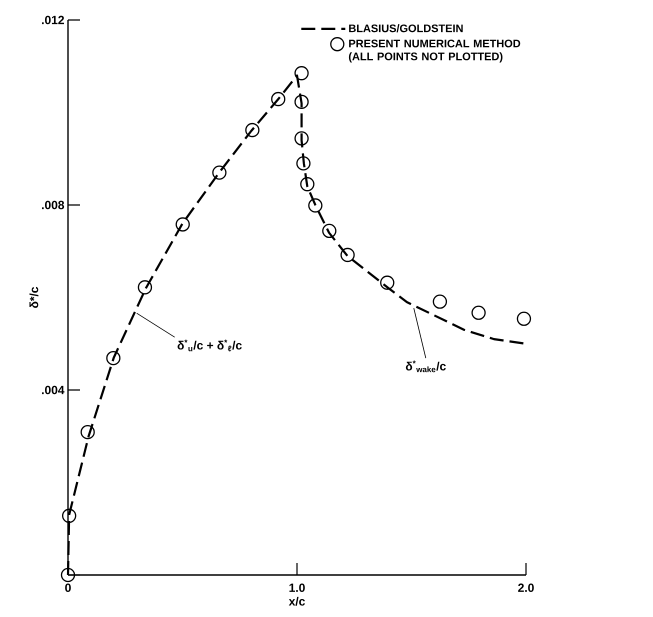 This screenshot has width=653, height=617. Describe the element at coordinates (53, 20) in the screenshot. I see `y-tick-label: .012` at that location.